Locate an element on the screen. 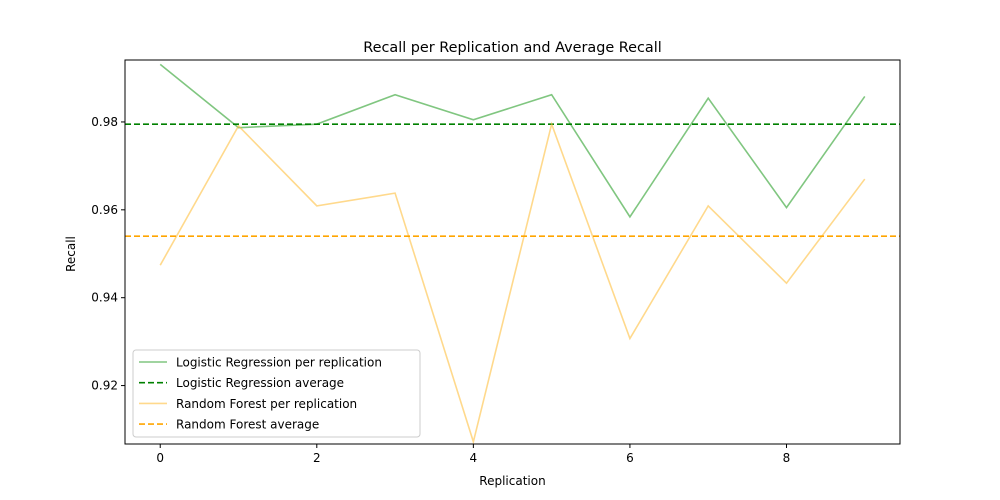 The image size is (1000, 500). legend-box is located at coordinates (276, 393).